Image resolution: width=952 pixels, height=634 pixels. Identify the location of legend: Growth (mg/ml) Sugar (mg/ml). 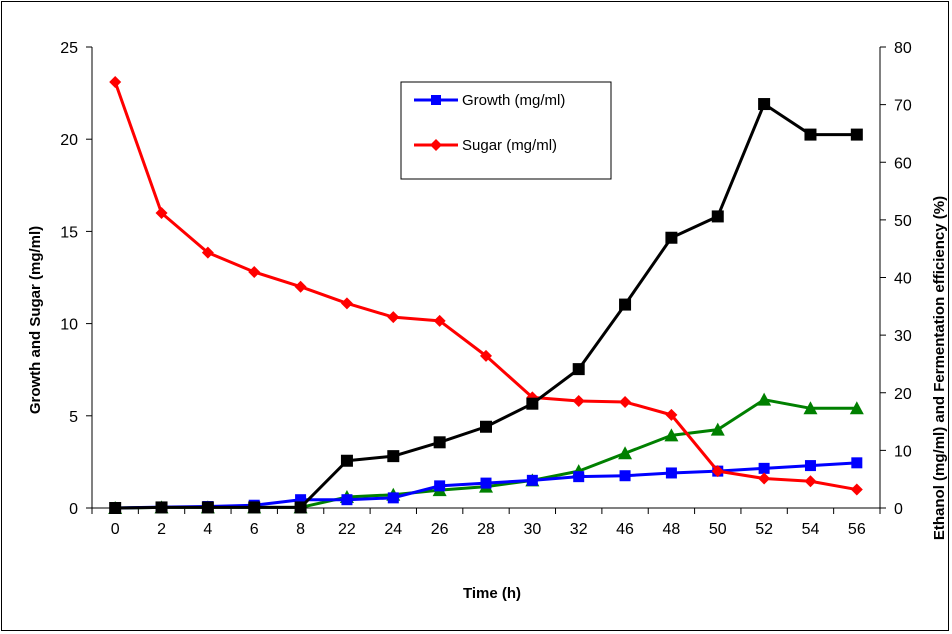
(506, 130).